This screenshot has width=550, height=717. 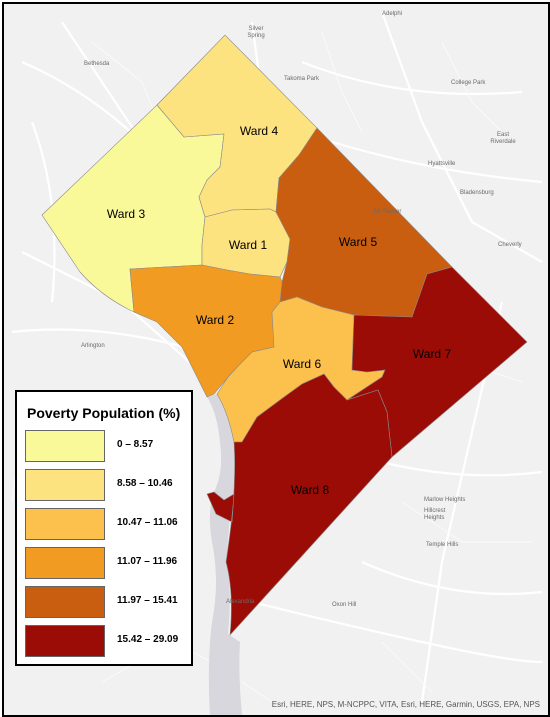 What do you see at coordinates (388, 212) in the screenshot?
I see `place-label: Mt Rainier` at bounding box center [388, 212].